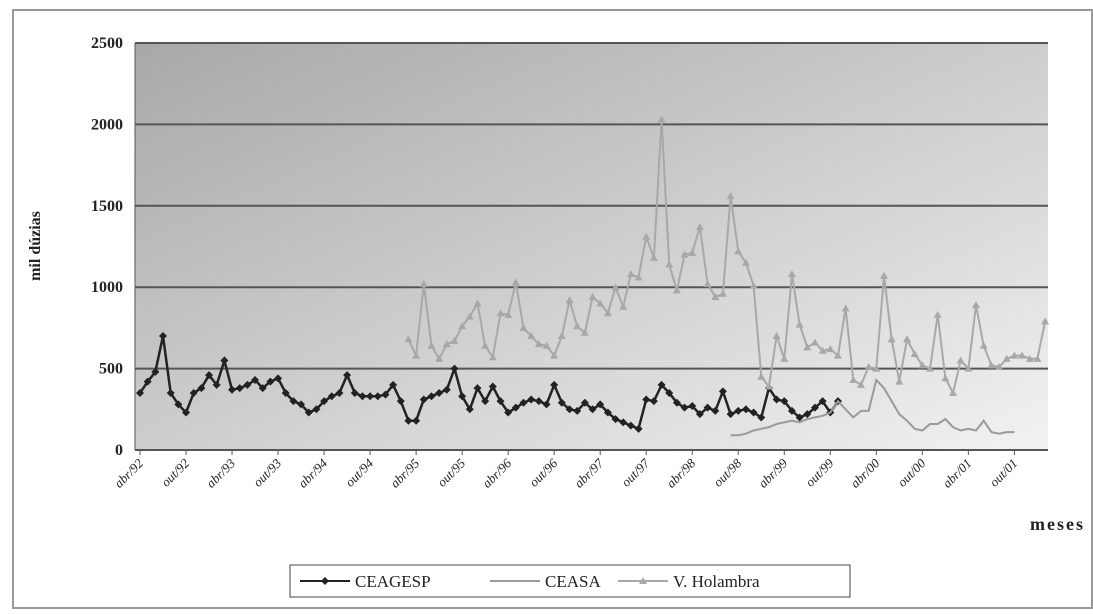 This screenshot has width=1093, height=614. I want to click on legend-label: CEAGESP, so click(393, 581).